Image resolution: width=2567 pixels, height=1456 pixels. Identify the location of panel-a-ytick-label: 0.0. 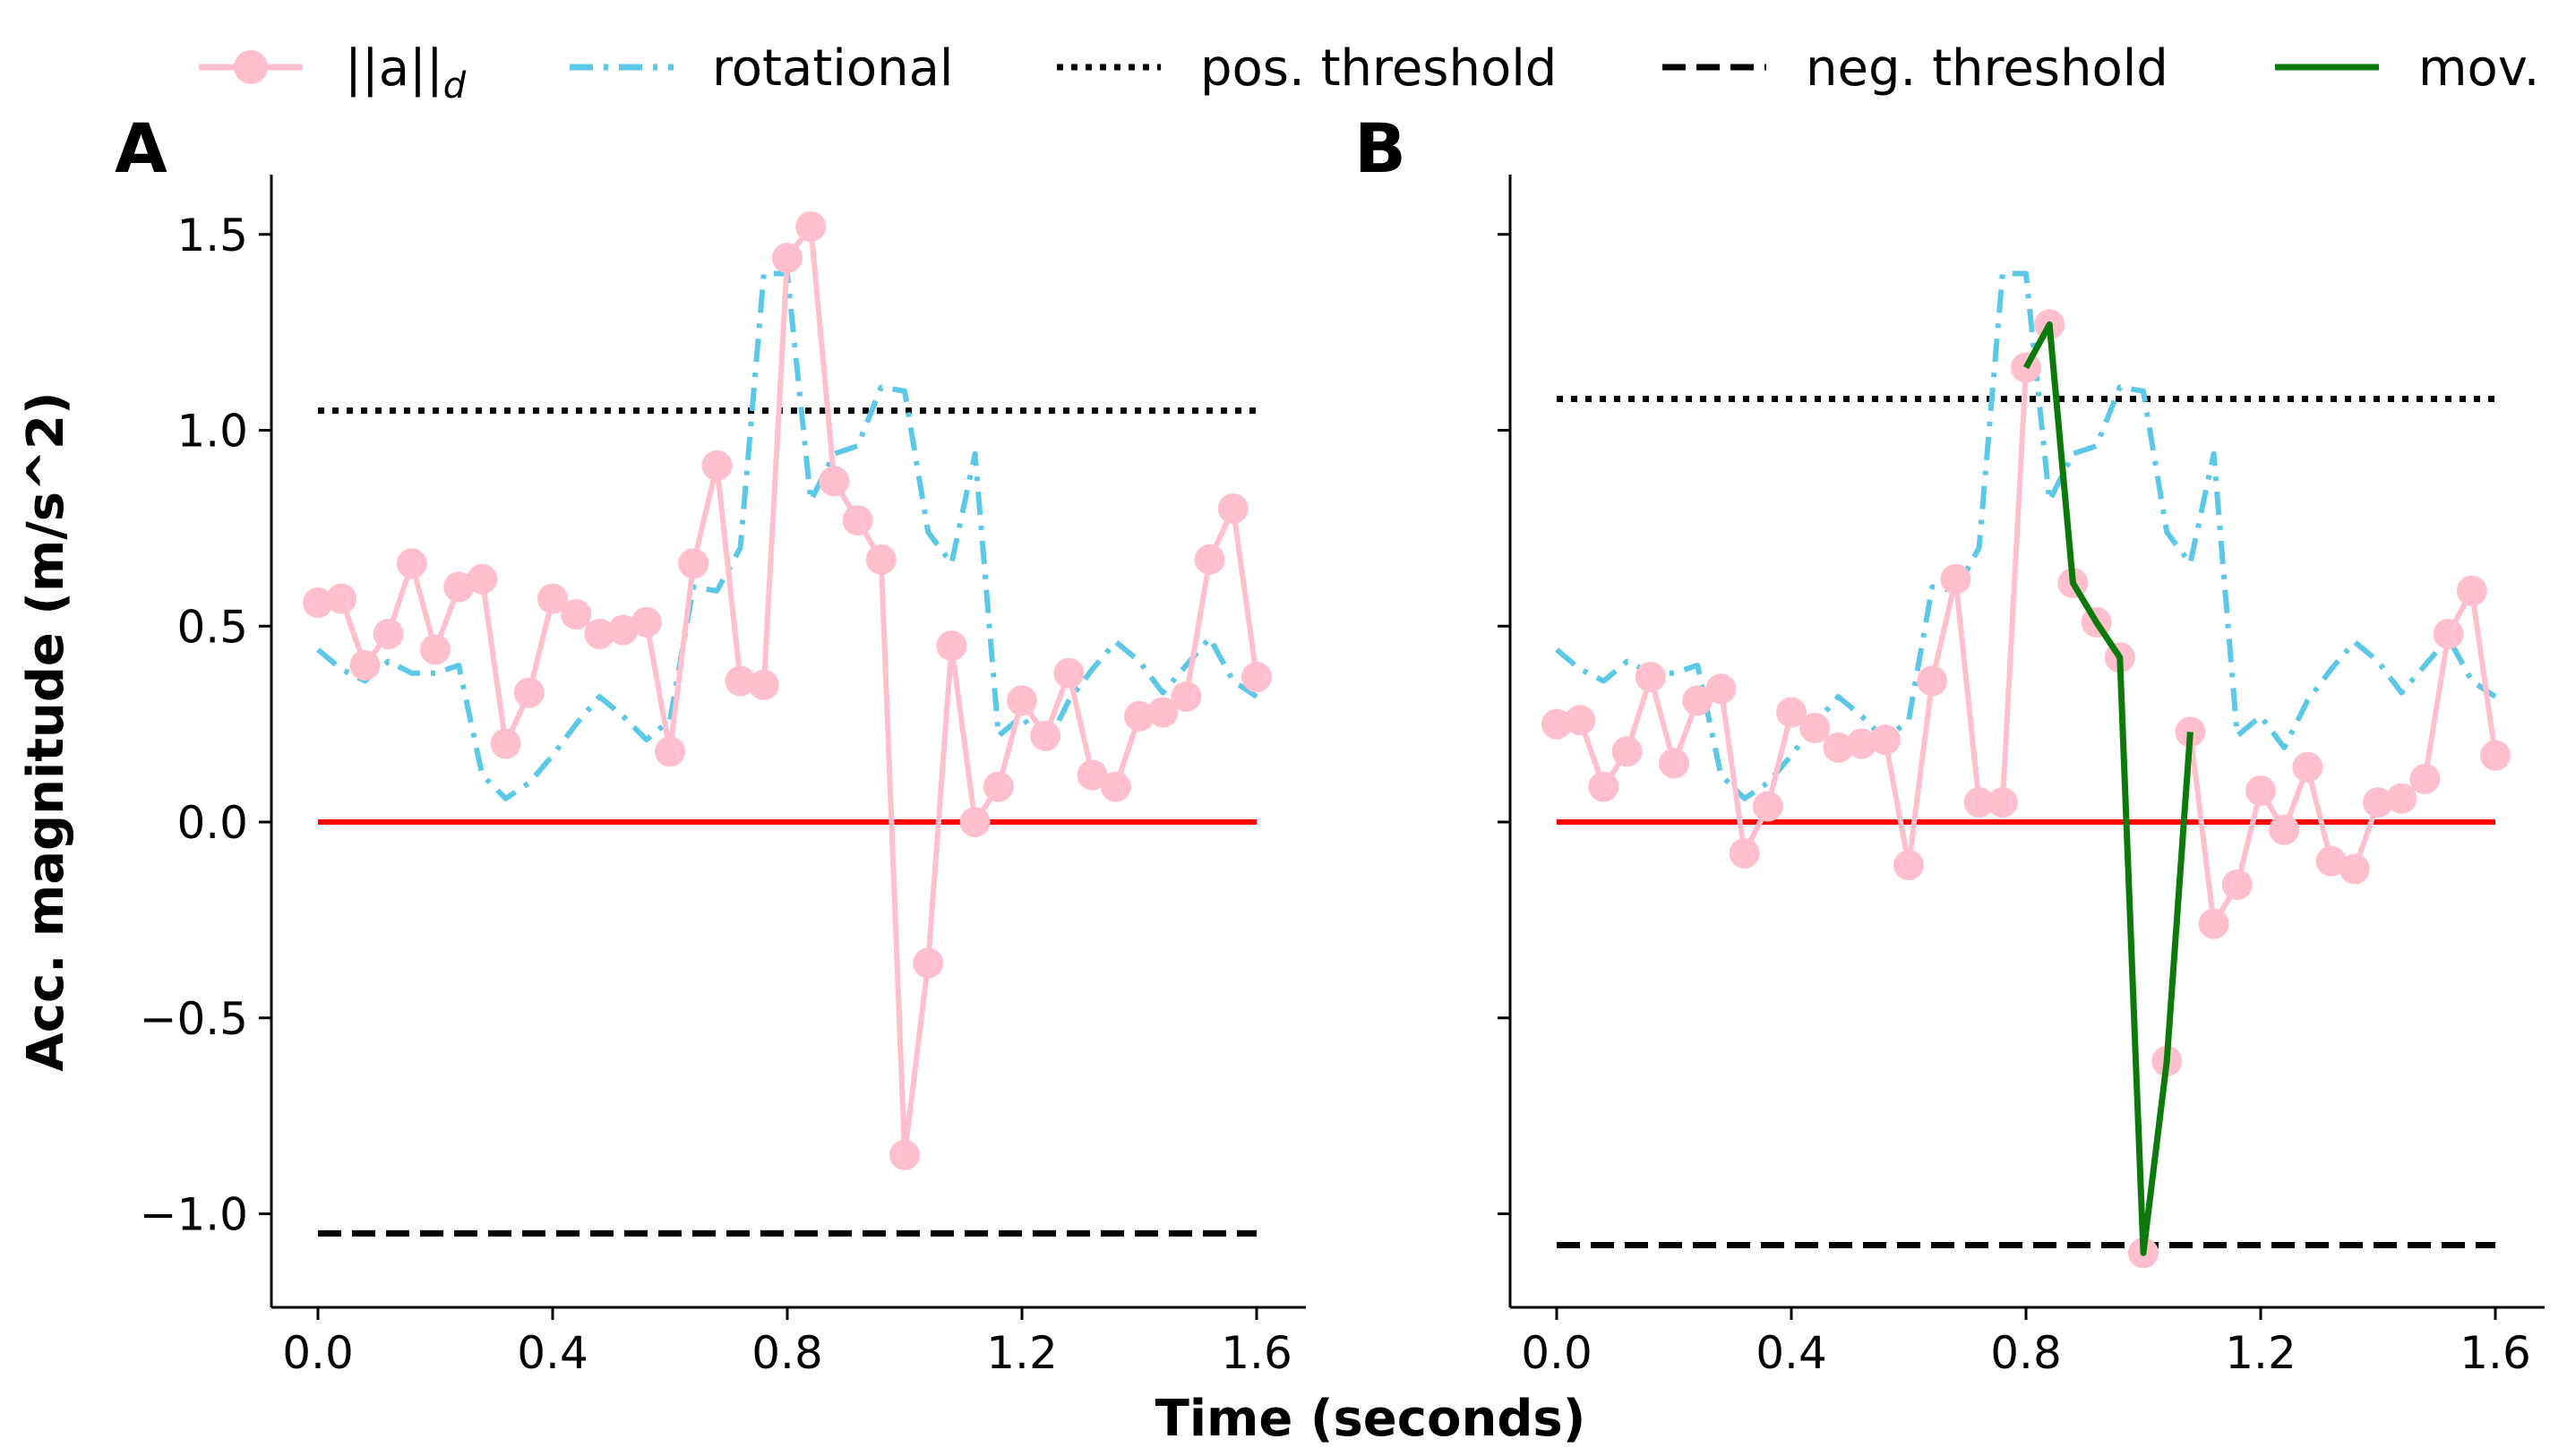
(212, 823).